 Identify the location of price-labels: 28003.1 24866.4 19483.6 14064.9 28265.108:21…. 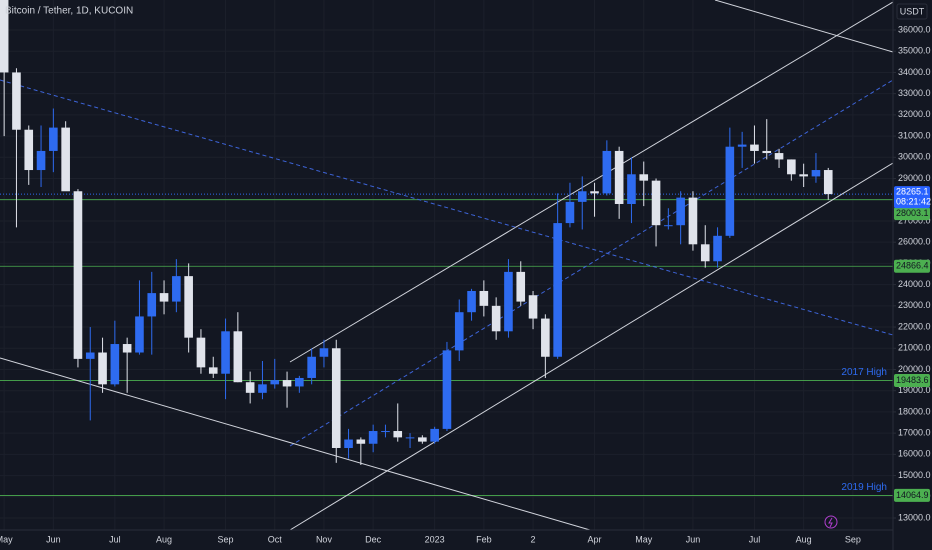
(912, 344).